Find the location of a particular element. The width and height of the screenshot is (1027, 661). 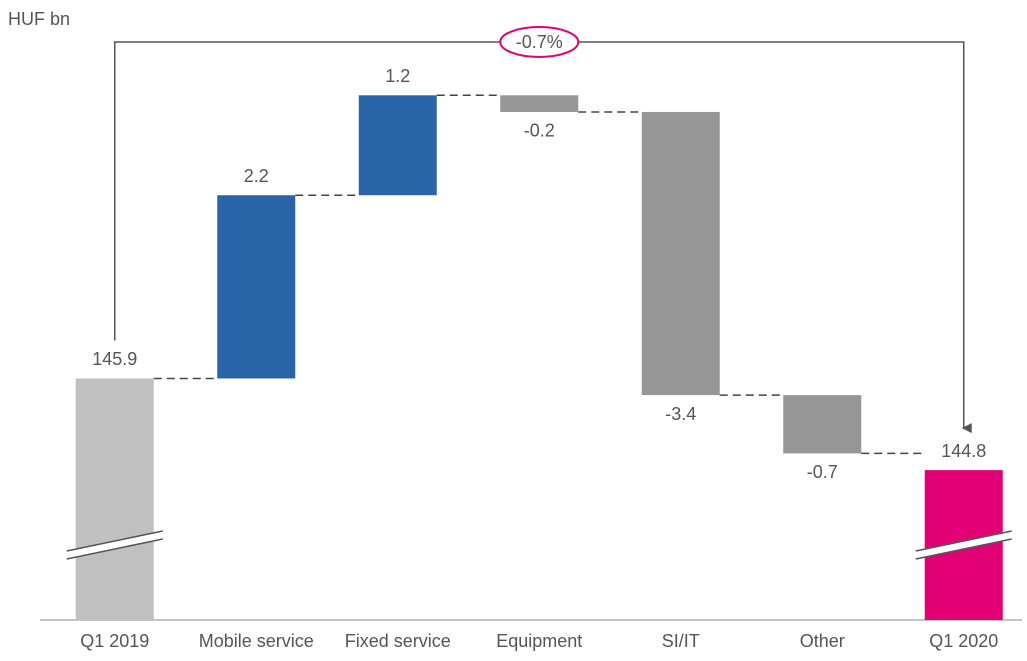

value-label: 144.8 is located at coordinates (963, 451).